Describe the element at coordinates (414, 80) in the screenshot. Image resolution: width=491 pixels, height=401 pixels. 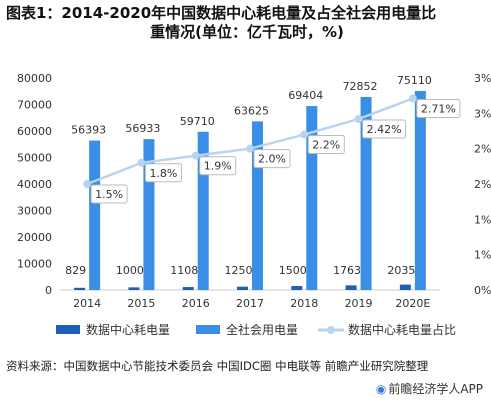
I see `bar-total-consumption-label: 75110` at that location.